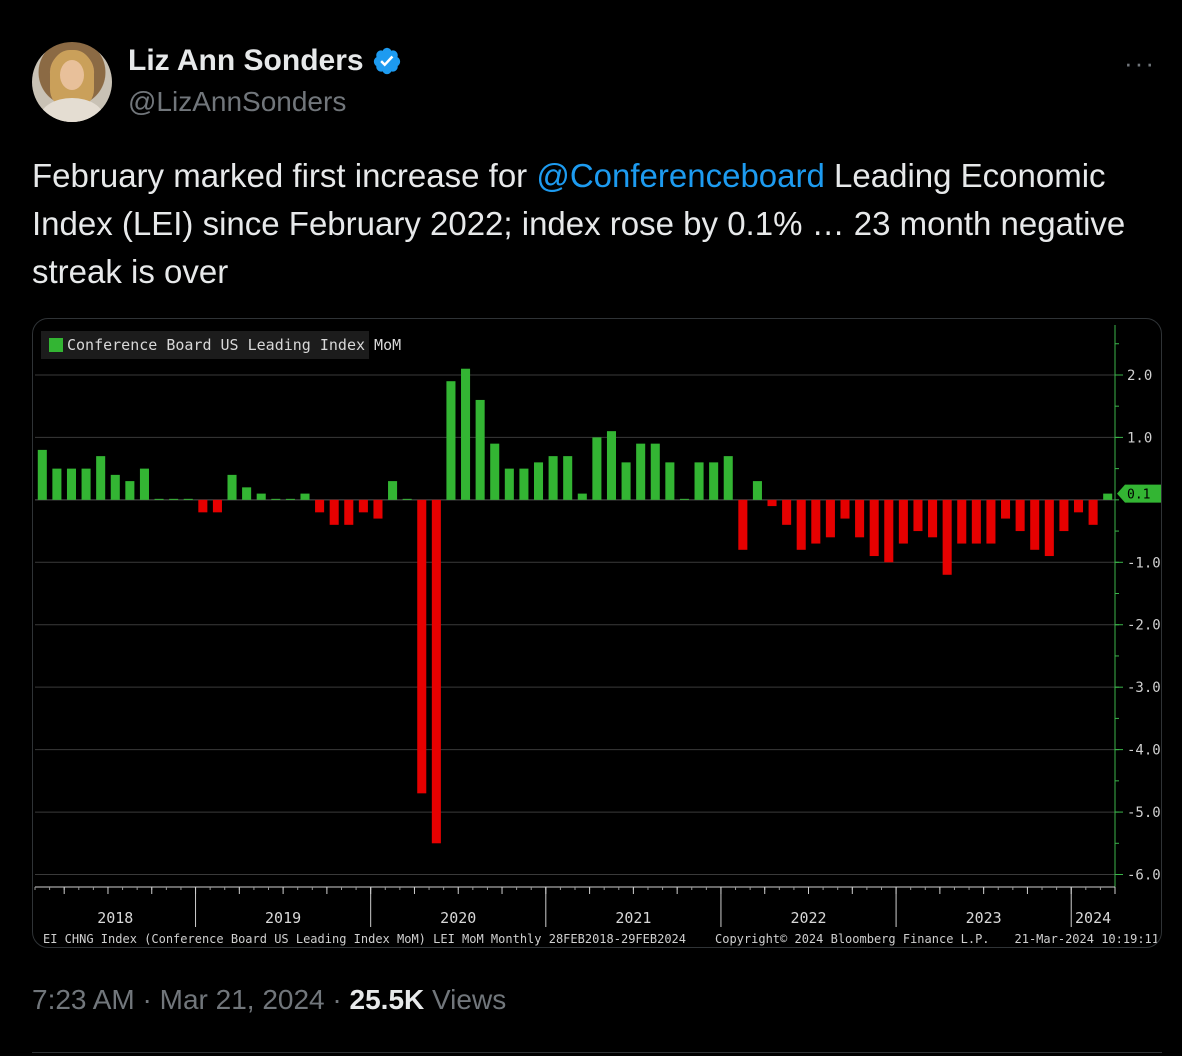 This screenshot has width=1182, height=1056. What do you see at coordinates (83, 999) in the screenshot?
I see `tweet-time: 7:23 AM` at bounding box center [83, 999].